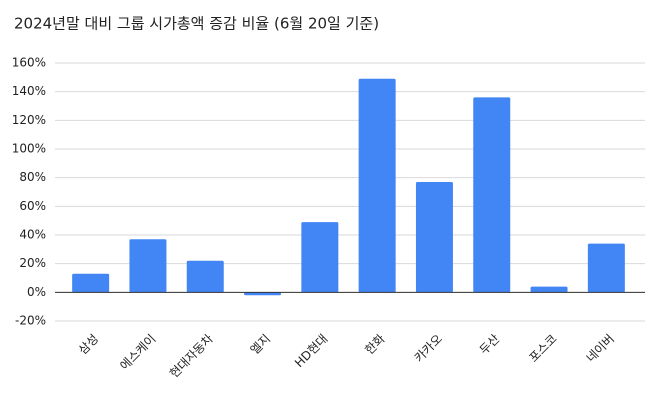 The height and width of the screenshot is (409, 670). What do you see at coordinates (375, 345) in the screenshot?
I see `x-tick-label: 한화` at bounding box center [375, 345].